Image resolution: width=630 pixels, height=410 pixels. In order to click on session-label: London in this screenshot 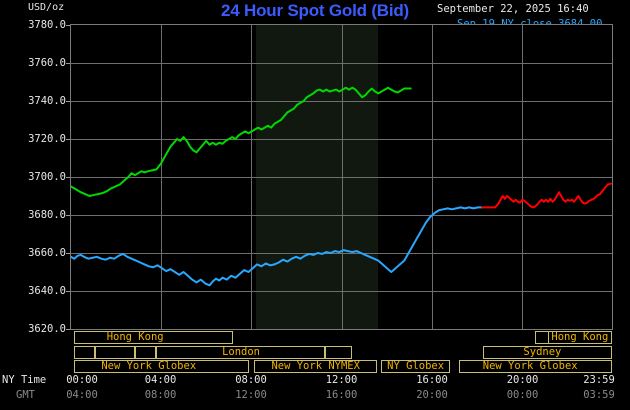, I will do `click(241, 351)`.